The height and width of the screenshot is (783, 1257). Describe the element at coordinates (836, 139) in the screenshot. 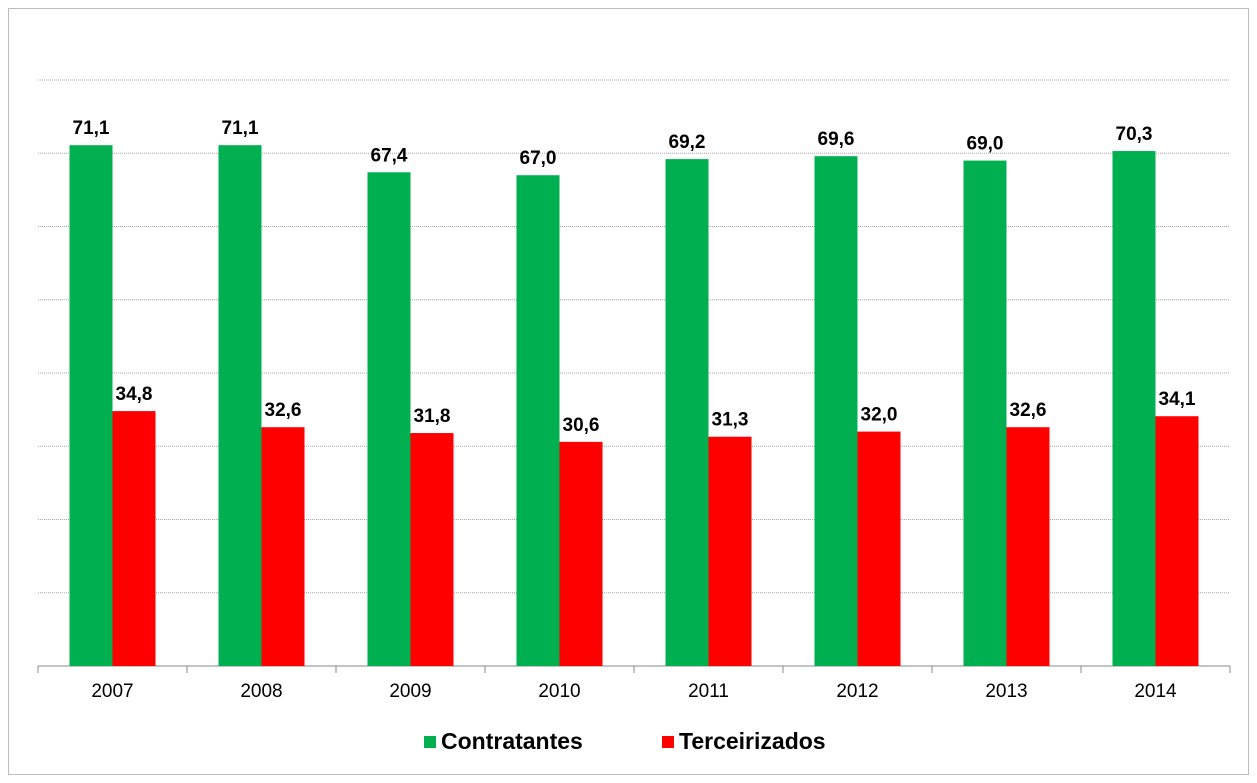

I see `value-label: 69,6` at that location.